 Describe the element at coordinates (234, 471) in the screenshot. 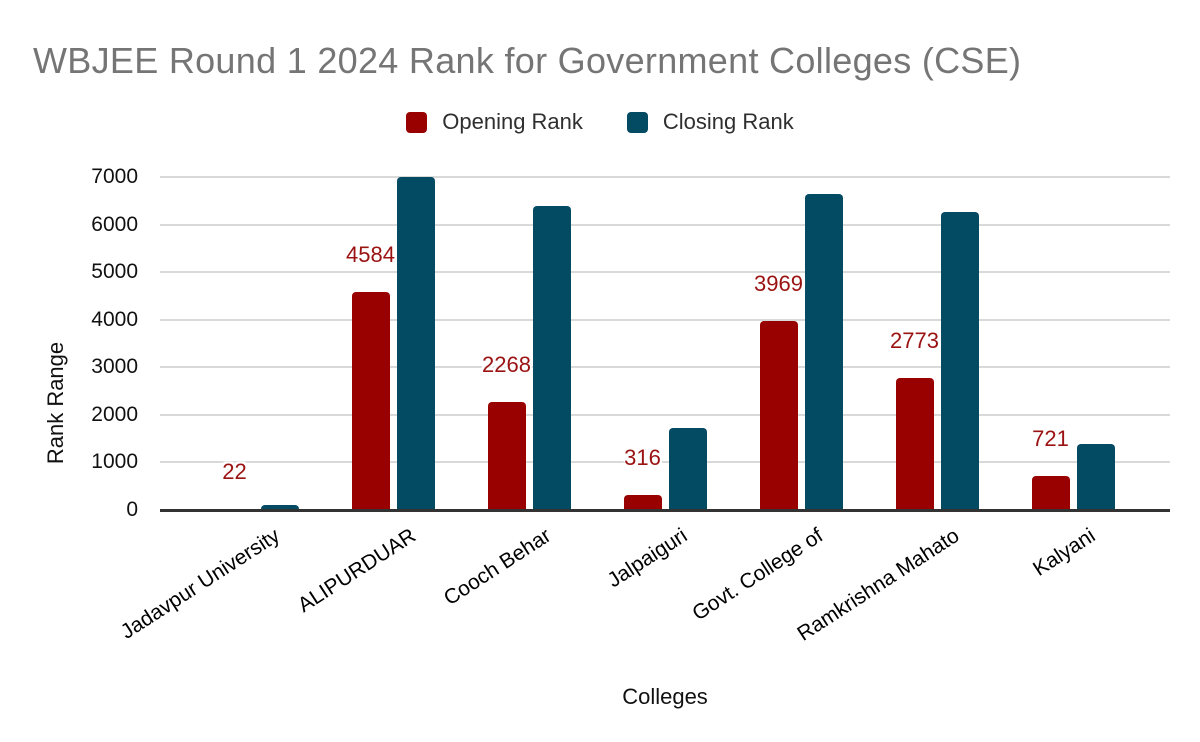

I see `data-label-jadavpur-university: 22` at that location.